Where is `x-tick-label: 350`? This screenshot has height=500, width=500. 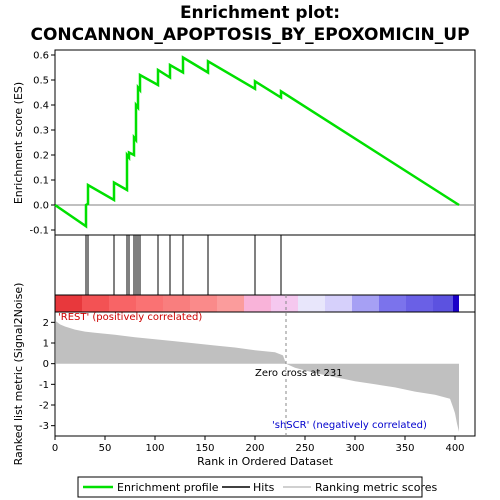 x-tick-label: 350 is located at coordinates (404, 448).